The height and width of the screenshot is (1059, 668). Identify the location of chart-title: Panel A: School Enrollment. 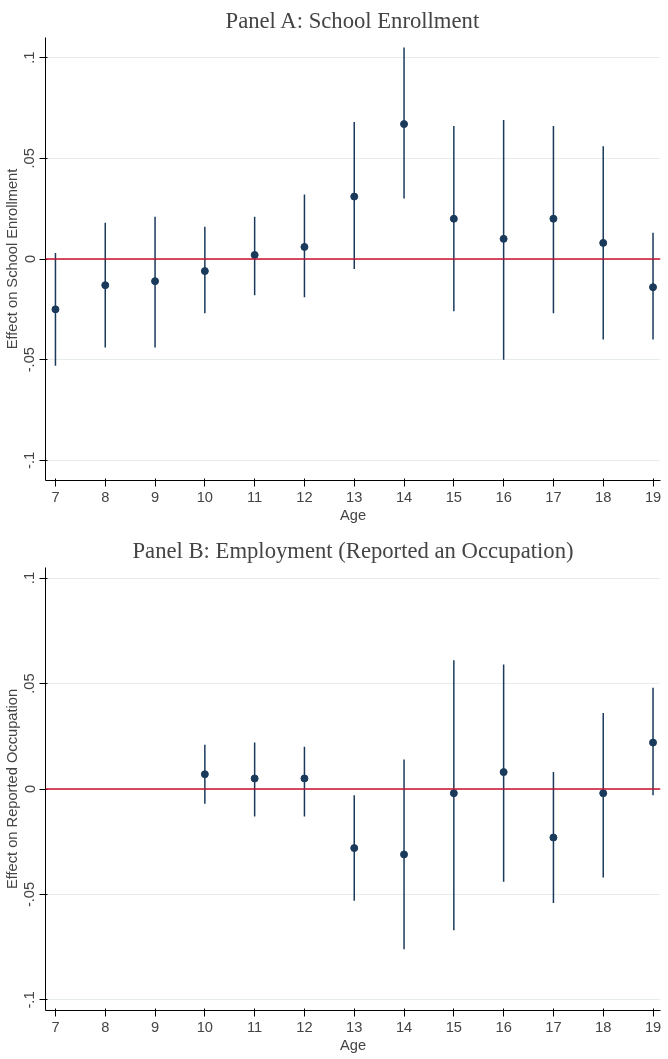
(352, 20).